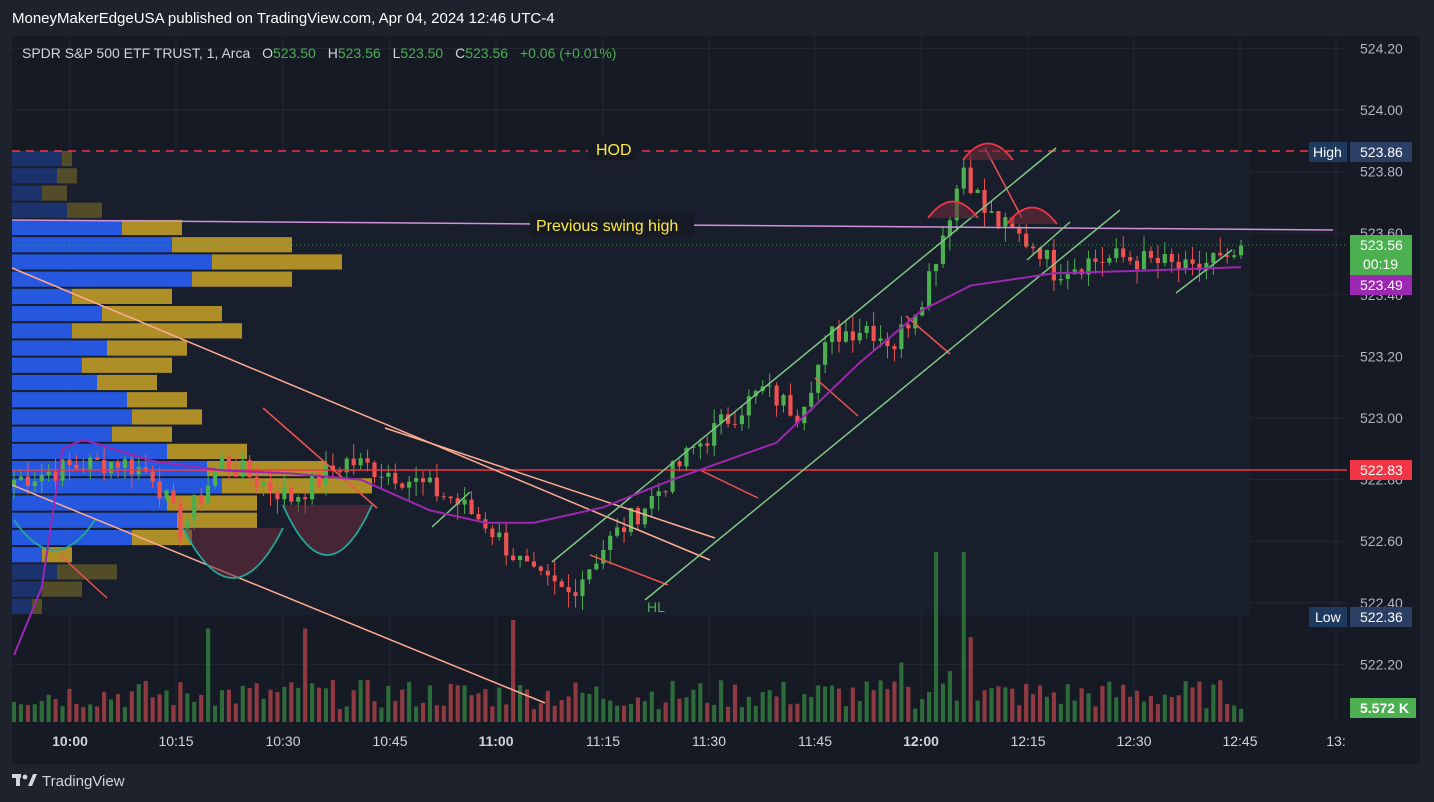  What do you see at coordinates (1381, 110) in the screenshot?
I see `price-tick-label: 524.00` at bounding box center [1381, 110].